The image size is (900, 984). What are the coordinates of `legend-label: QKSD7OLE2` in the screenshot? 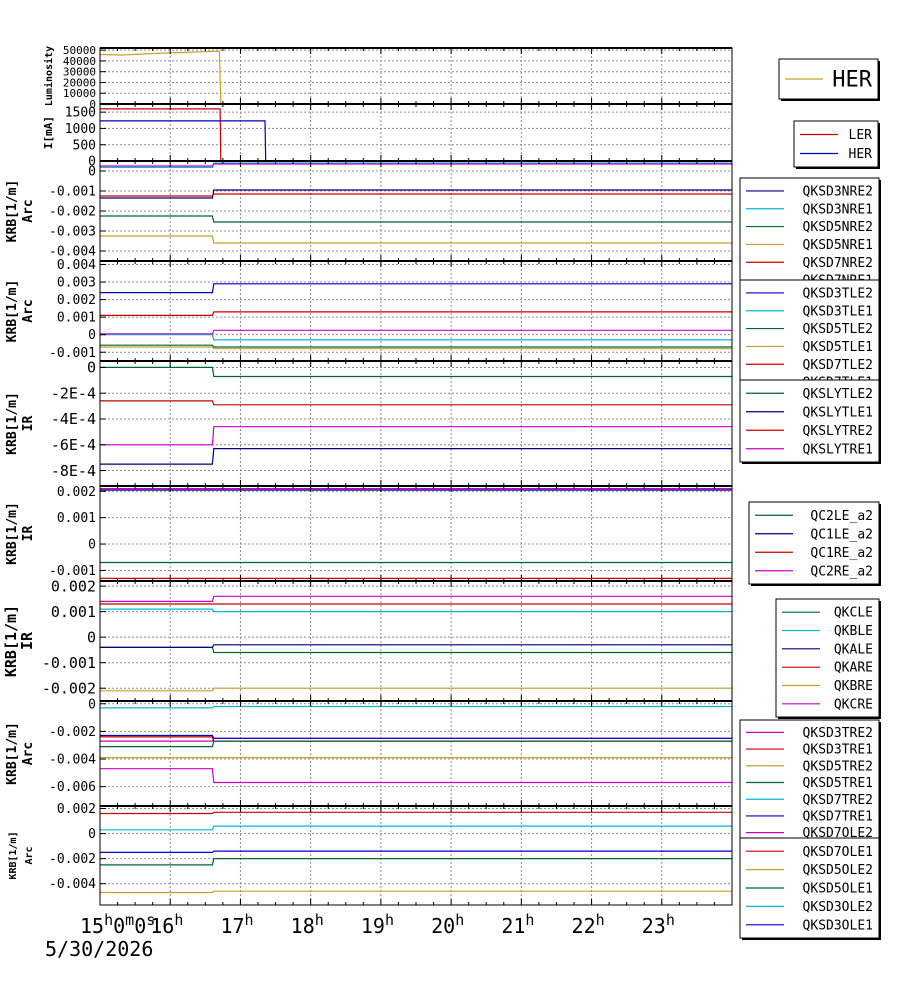 It's located at (838, 833).